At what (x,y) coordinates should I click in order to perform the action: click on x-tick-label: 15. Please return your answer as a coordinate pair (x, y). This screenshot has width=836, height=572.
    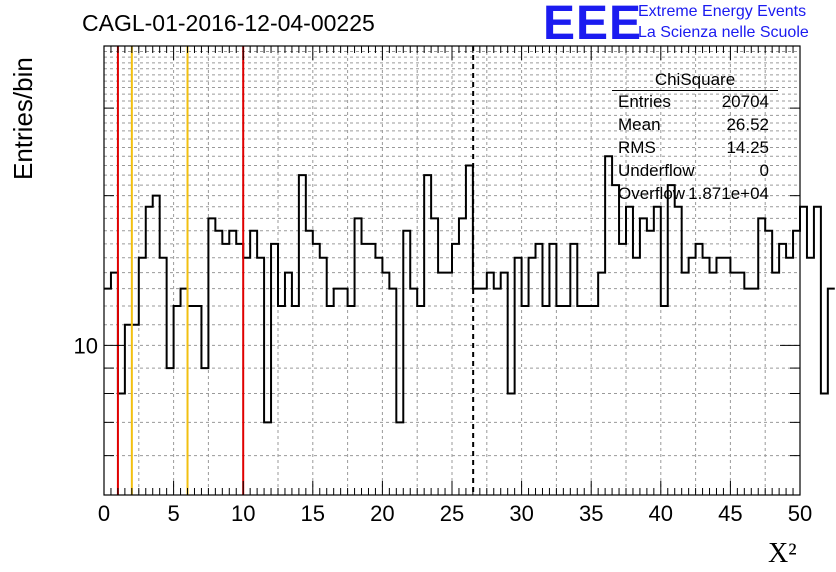
    Looking at the image, I should click on (313, 513).